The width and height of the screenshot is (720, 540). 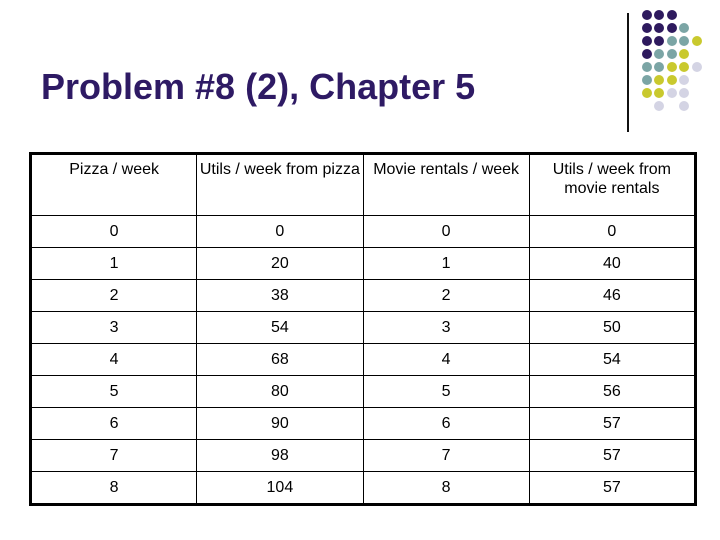 I want to click on header-cell: Utils / week from movie rentals, so click(x=612, y=184).